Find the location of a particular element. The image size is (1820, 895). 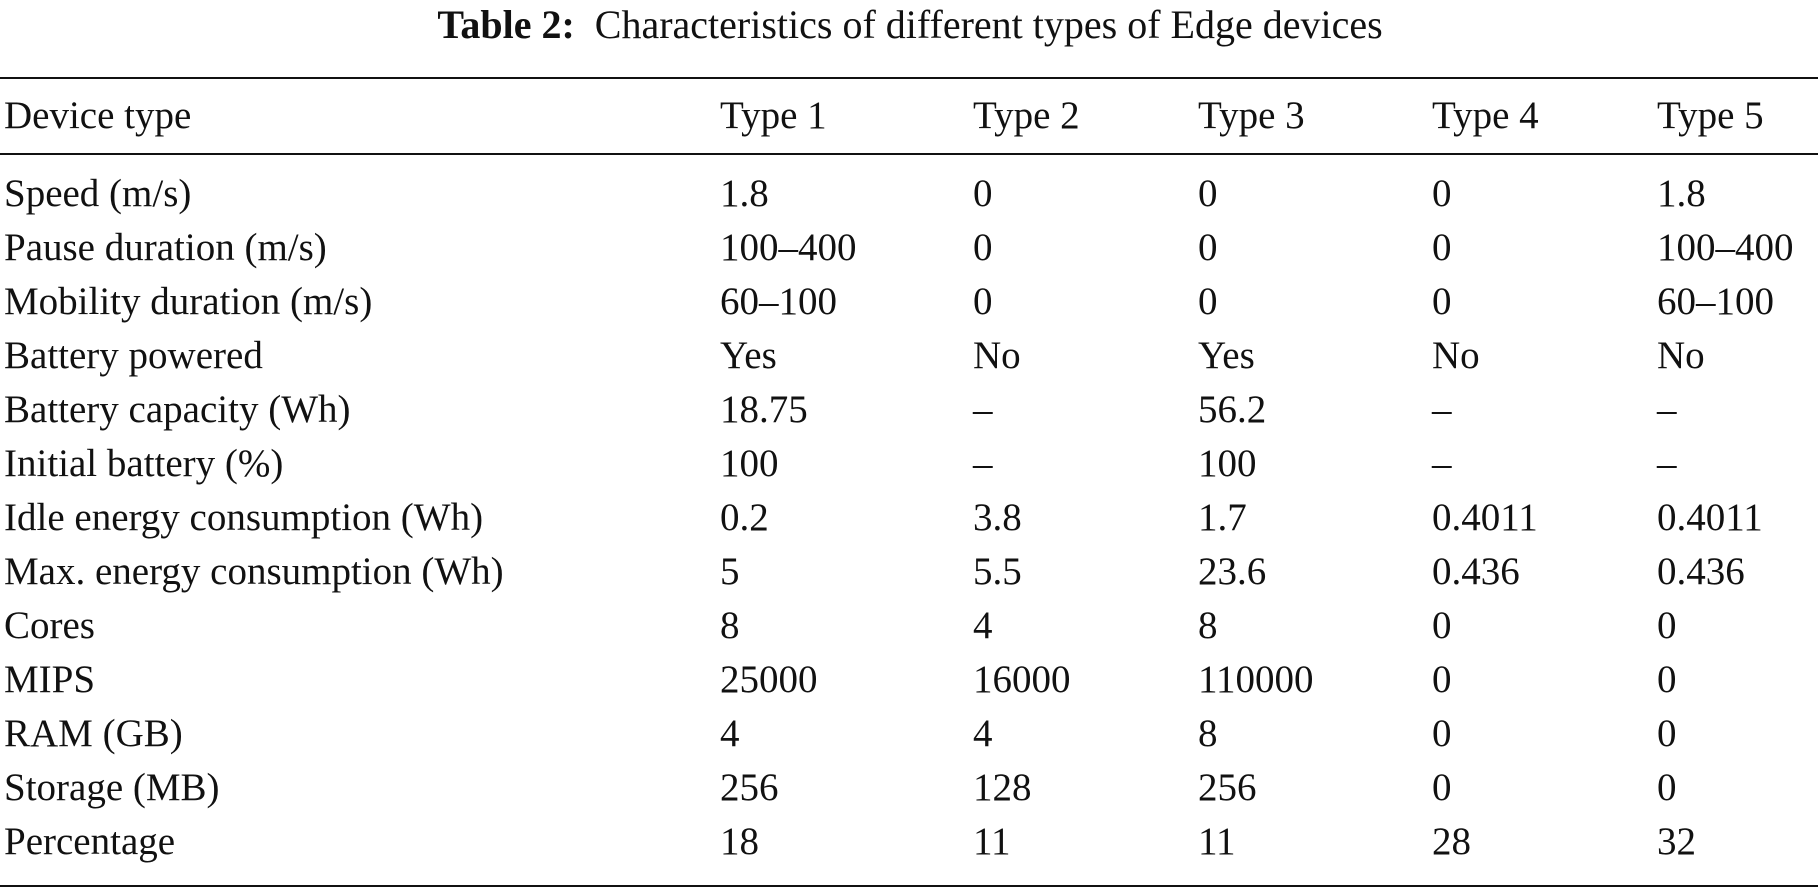

table-row: Battery powered Yes No Yes No No is located at coordinates (909, 356).